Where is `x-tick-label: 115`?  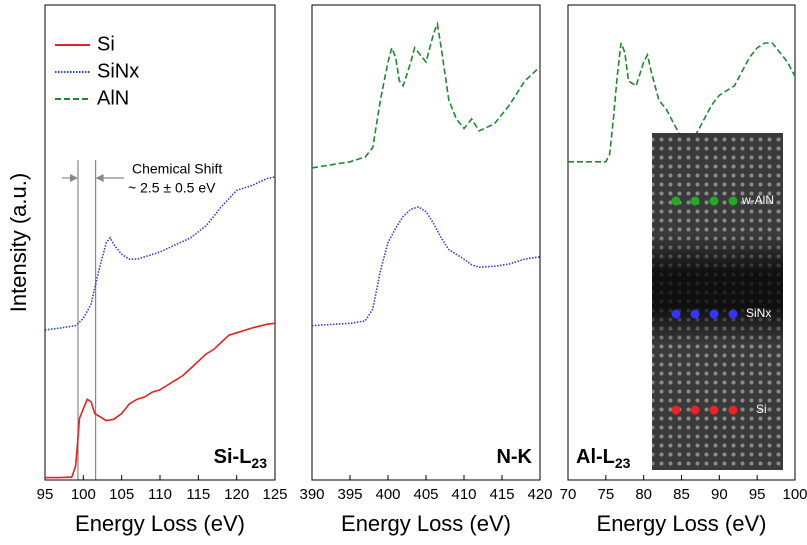
x-tick-label: 115 is located at coordinates (198, 494).